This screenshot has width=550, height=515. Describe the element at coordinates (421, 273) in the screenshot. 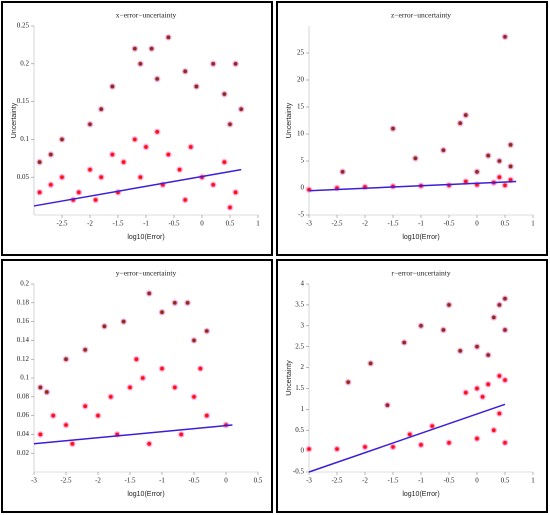

I see `chart-title: r−error−uncertainty` at that location.